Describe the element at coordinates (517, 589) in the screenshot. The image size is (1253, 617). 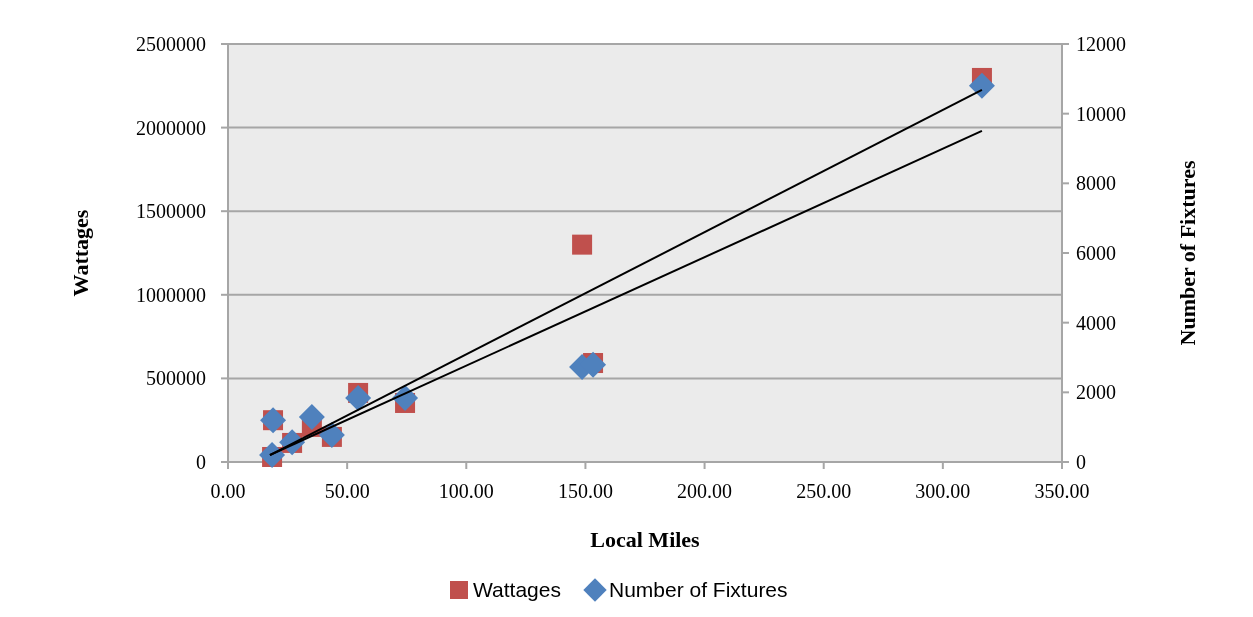
I see `legend-label: Wattages` at that location.